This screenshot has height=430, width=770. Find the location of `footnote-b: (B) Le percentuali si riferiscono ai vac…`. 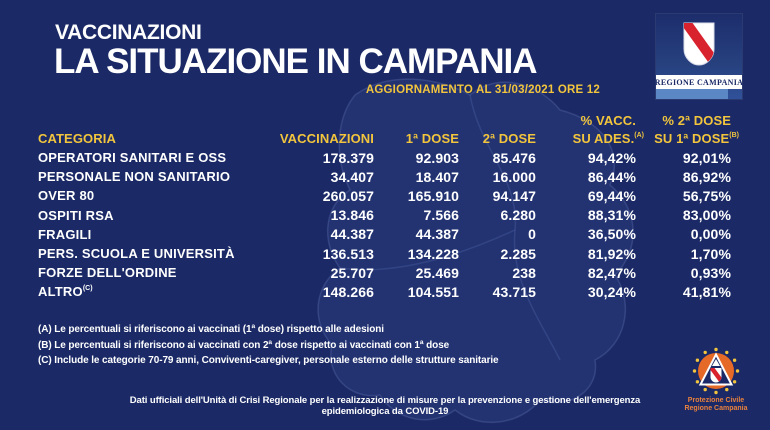

footnote-b: (B) Le percentuali si riferiscono ai vac… is located at coordinates (244, 345).